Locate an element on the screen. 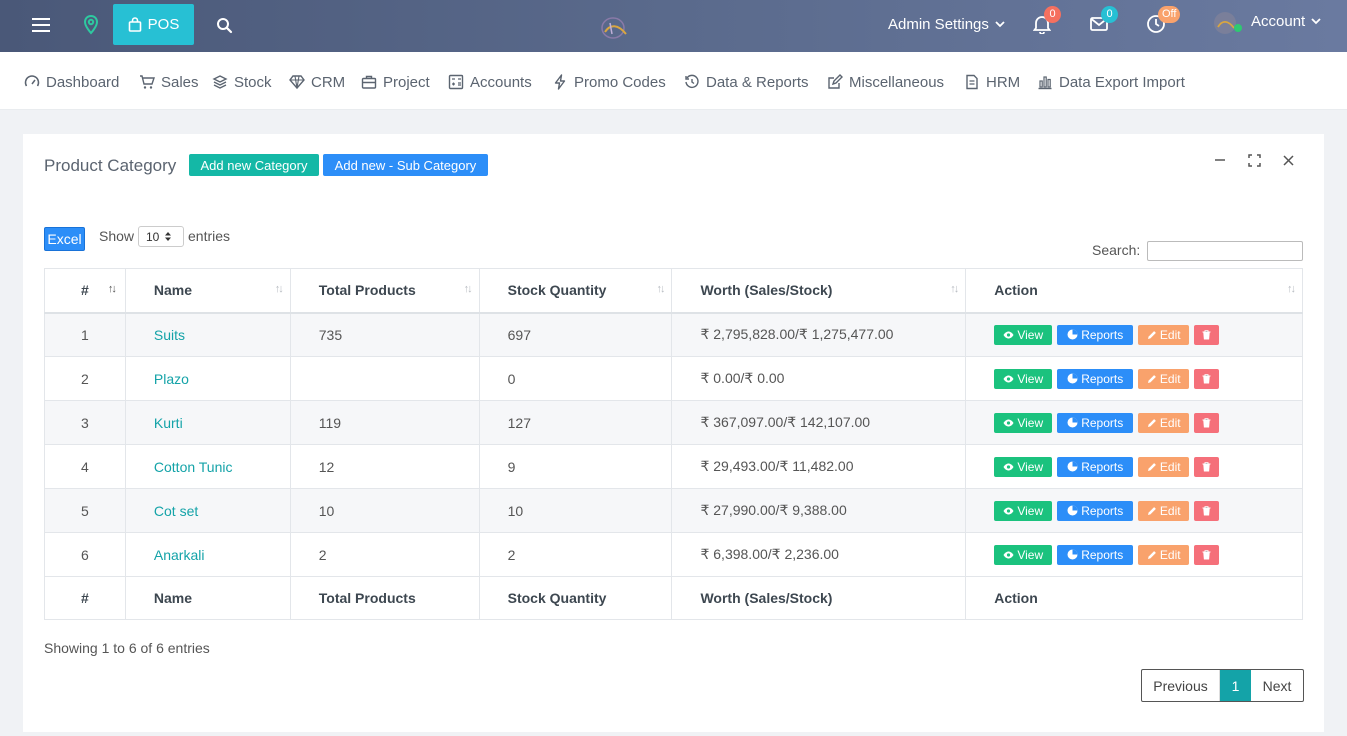  shopping-bag-icon is located at coordinates (134, 24).